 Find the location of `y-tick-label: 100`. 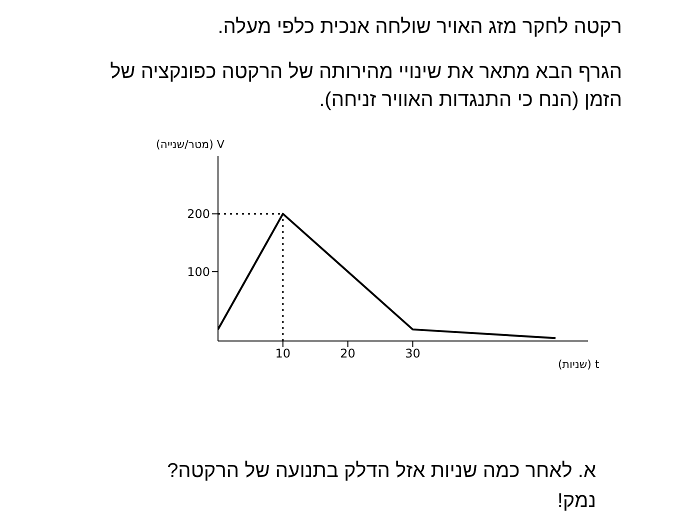

y-tick-label: 100 is located at coordinates (198, 271).